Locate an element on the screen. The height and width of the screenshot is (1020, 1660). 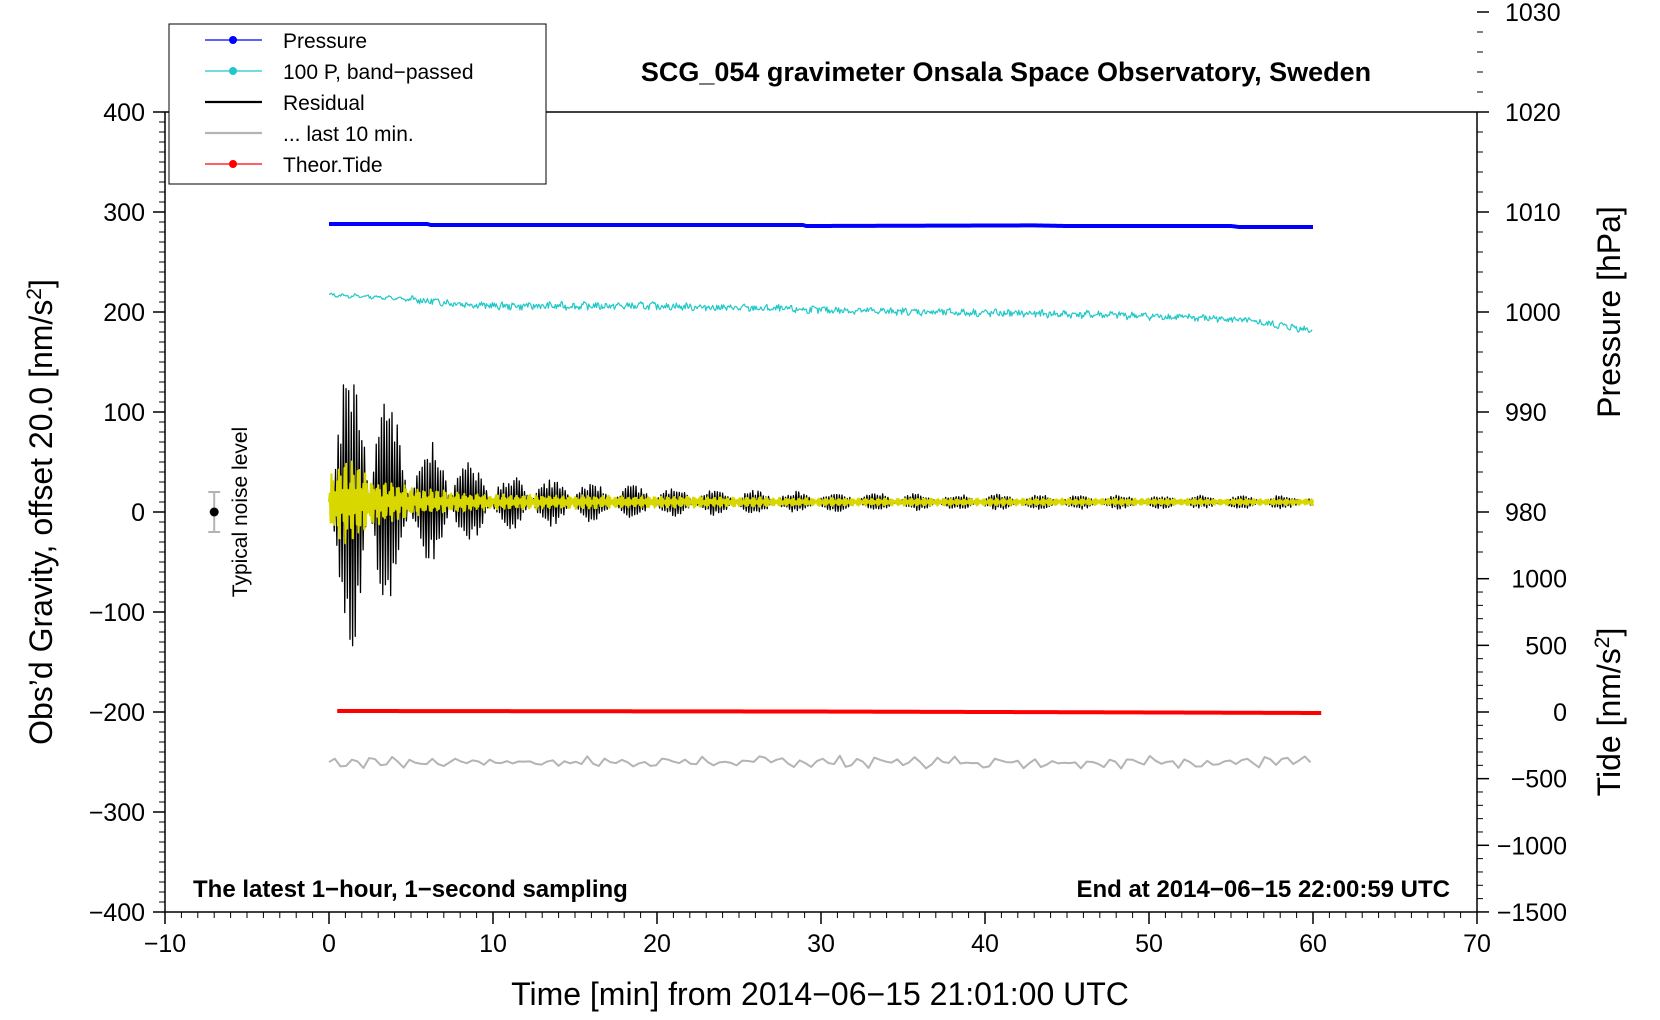
x-axis-label: Time [min] from 2014−06−15 21:01:00 UTC is located at coordinates (820, 994).